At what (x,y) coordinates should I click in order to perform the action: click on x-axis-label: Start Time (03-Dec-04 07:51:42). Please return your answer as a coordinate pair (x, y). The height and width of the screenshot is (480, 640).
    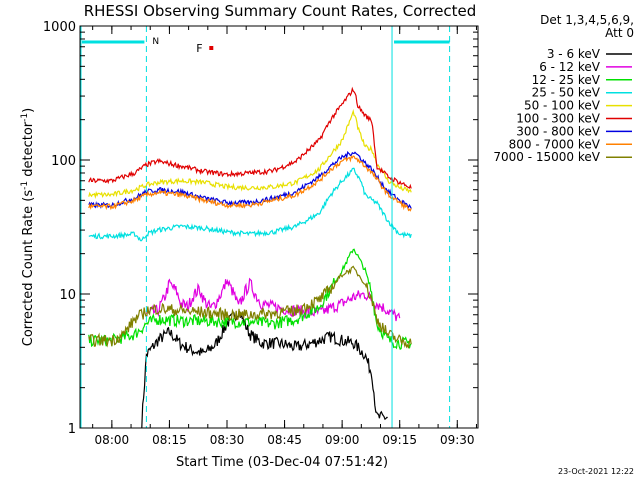
    Looking at the image, I should click on (282, 462).